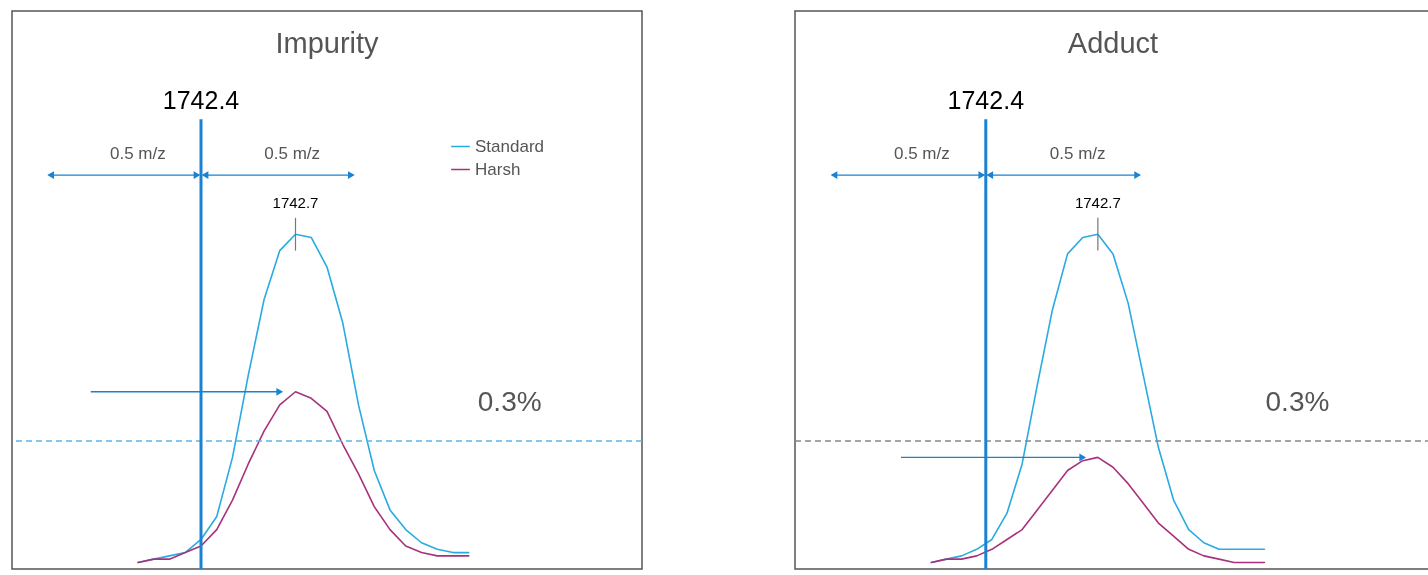 This screenshot has width=1428, height=575. What do you see at coordinates (498, 169) in the screenshot?
I see `legend-label: Harsh` at bounding box center [498, 169].